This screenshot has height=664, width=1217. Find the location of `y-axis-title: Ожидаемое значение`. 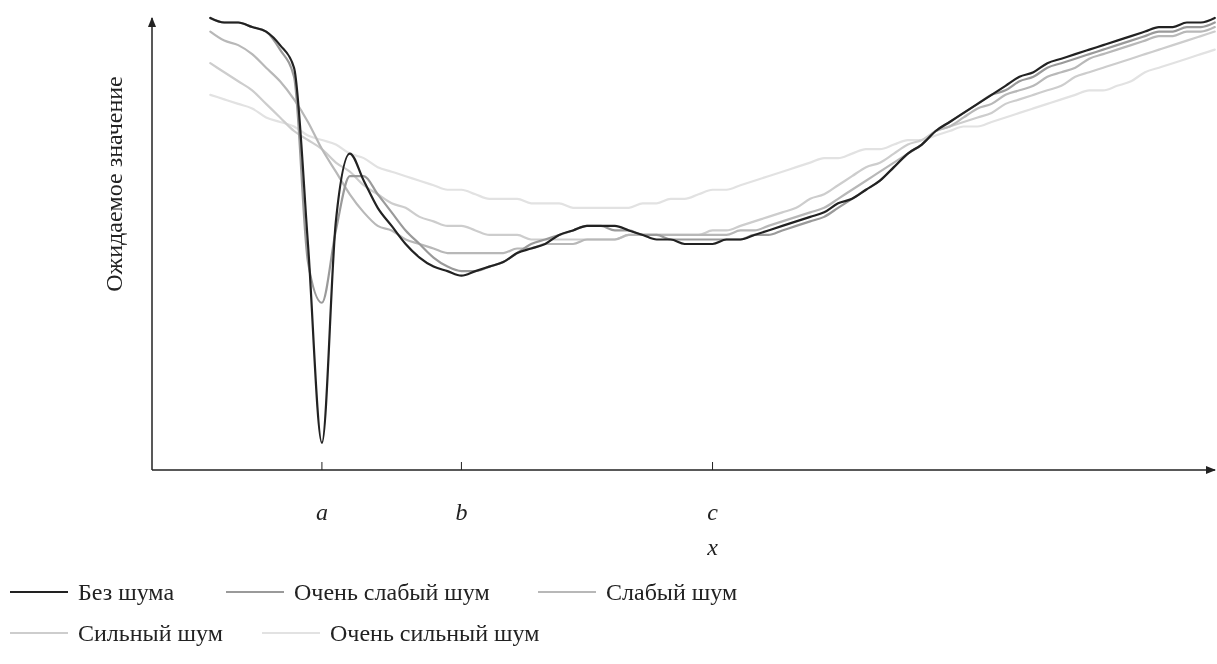

y-axis-title: Ожидаемое значение is located at coordinates (114, 184).